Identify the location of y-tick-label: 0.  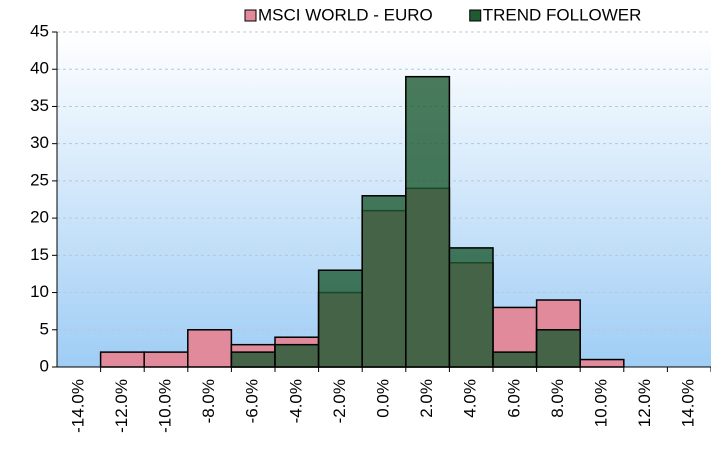
(44, 365).